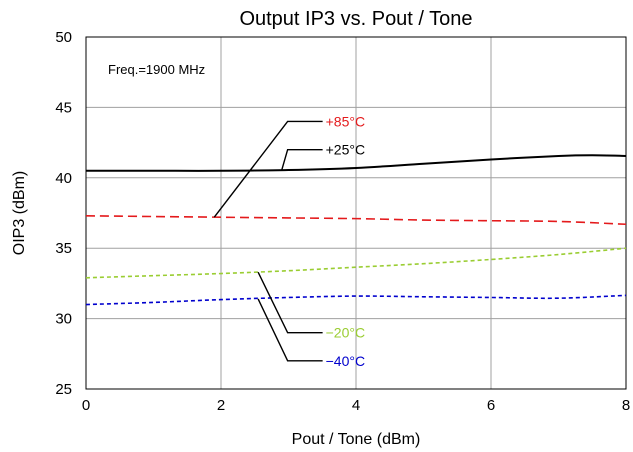 The width and height of the screenshot is (633, 452). Describe the element at coordinates (355, 19) in the screenshot. I see `chart-title: Output IP3 vs. Pout / Tone` at that location.